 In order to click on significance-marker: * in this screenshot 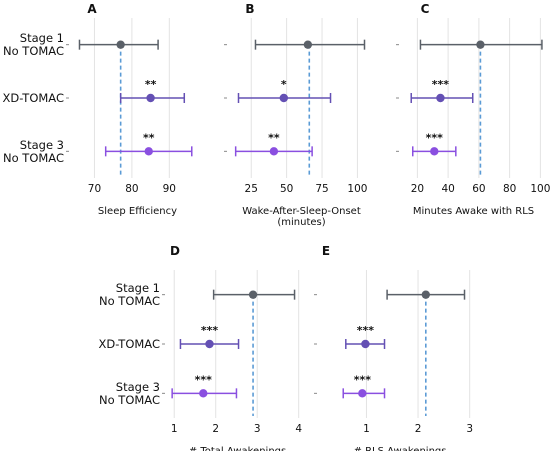, I will do `click(284, 84)`.